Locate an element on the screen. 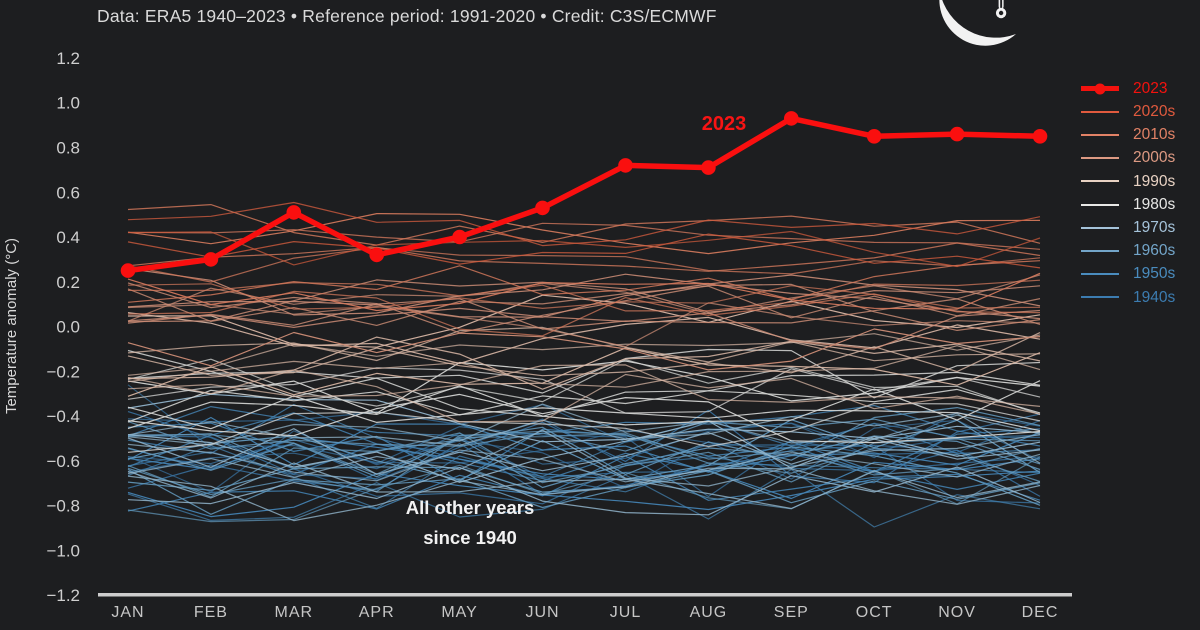  year-line-1985 is located at coordinates (584, 427).